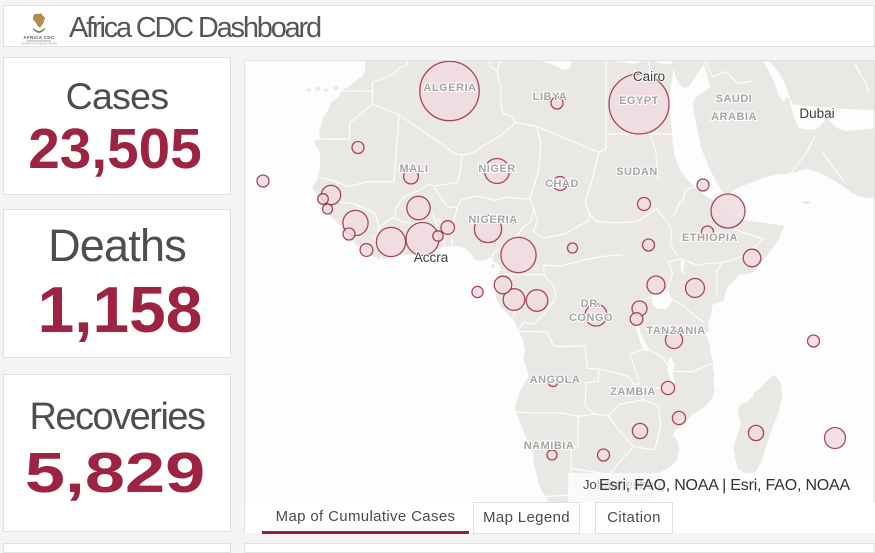  What do you see at coordinates (734, 117) in the screenshot?
I see `svg-text: ARABIA` at bounding box center [734, 117].